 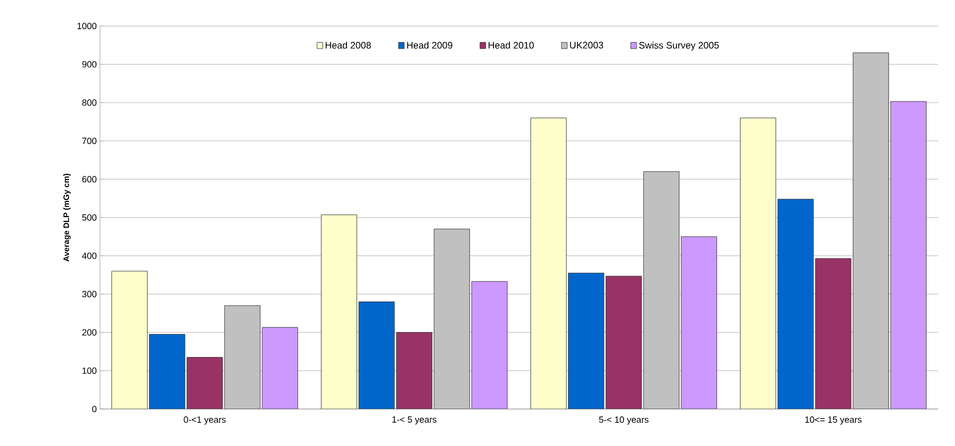 I want to click on y-tick-label: 1000, so click(x=87, y=26).